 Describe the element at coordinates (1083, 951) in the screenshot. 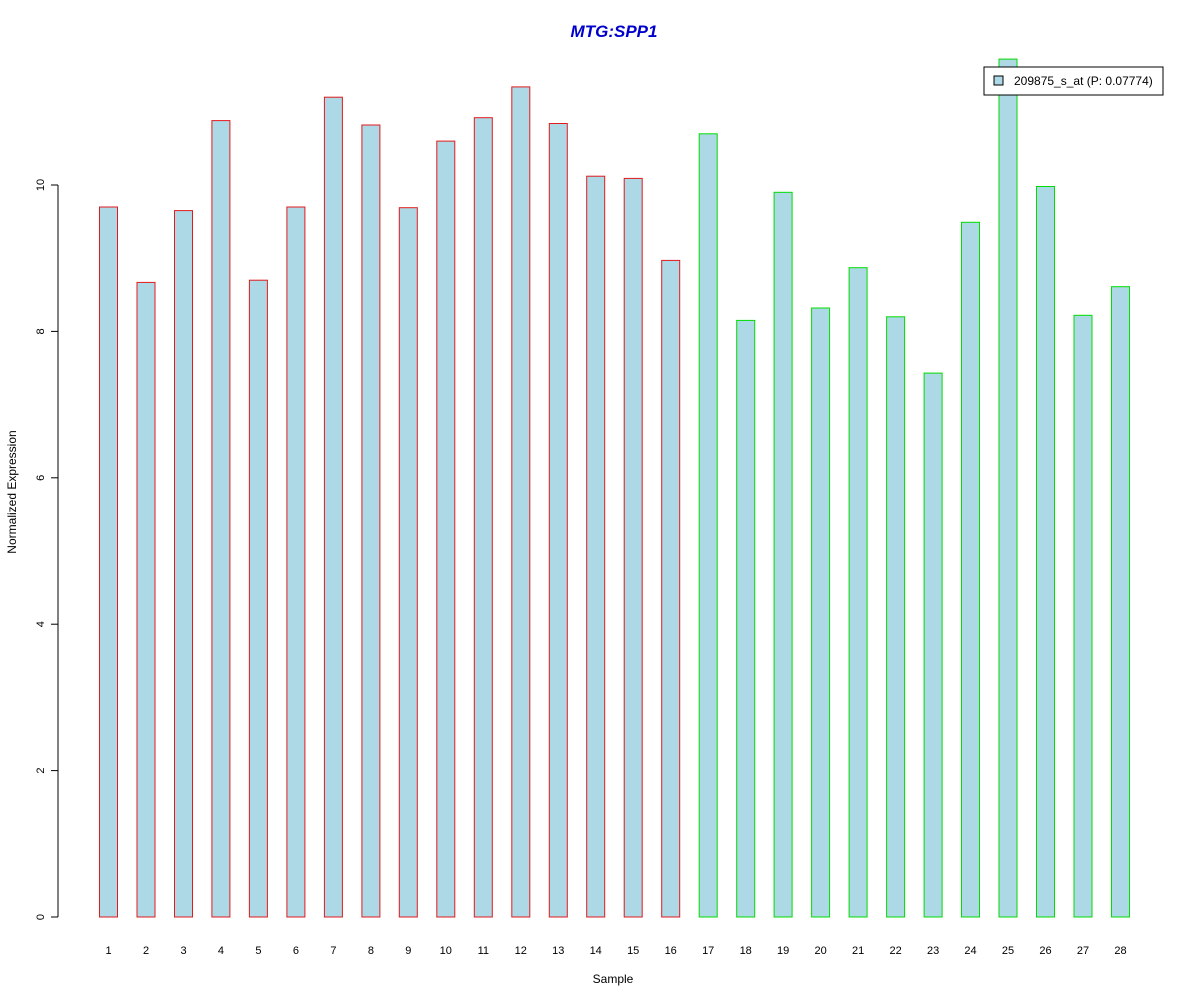

I see `x-tick-label: 27` at that location.